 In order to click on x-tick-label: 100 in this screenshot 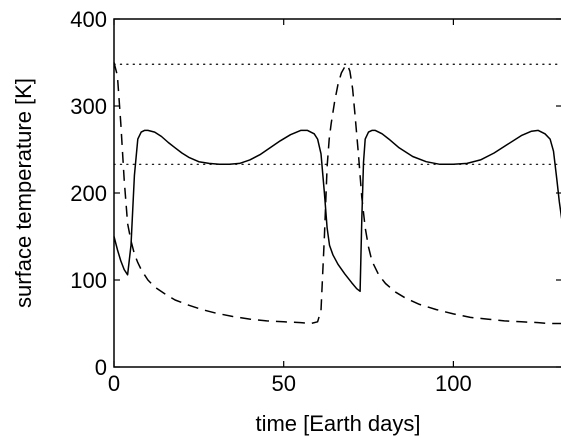, I will do `click(453, 383)`.